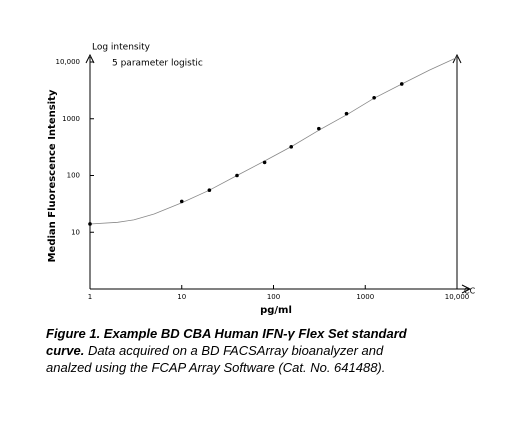 This screenshot has width=516, height=427. Describe the element at coordinates (365, 297) in the screenshot. I see `x-tick-label: 1000` at that location.